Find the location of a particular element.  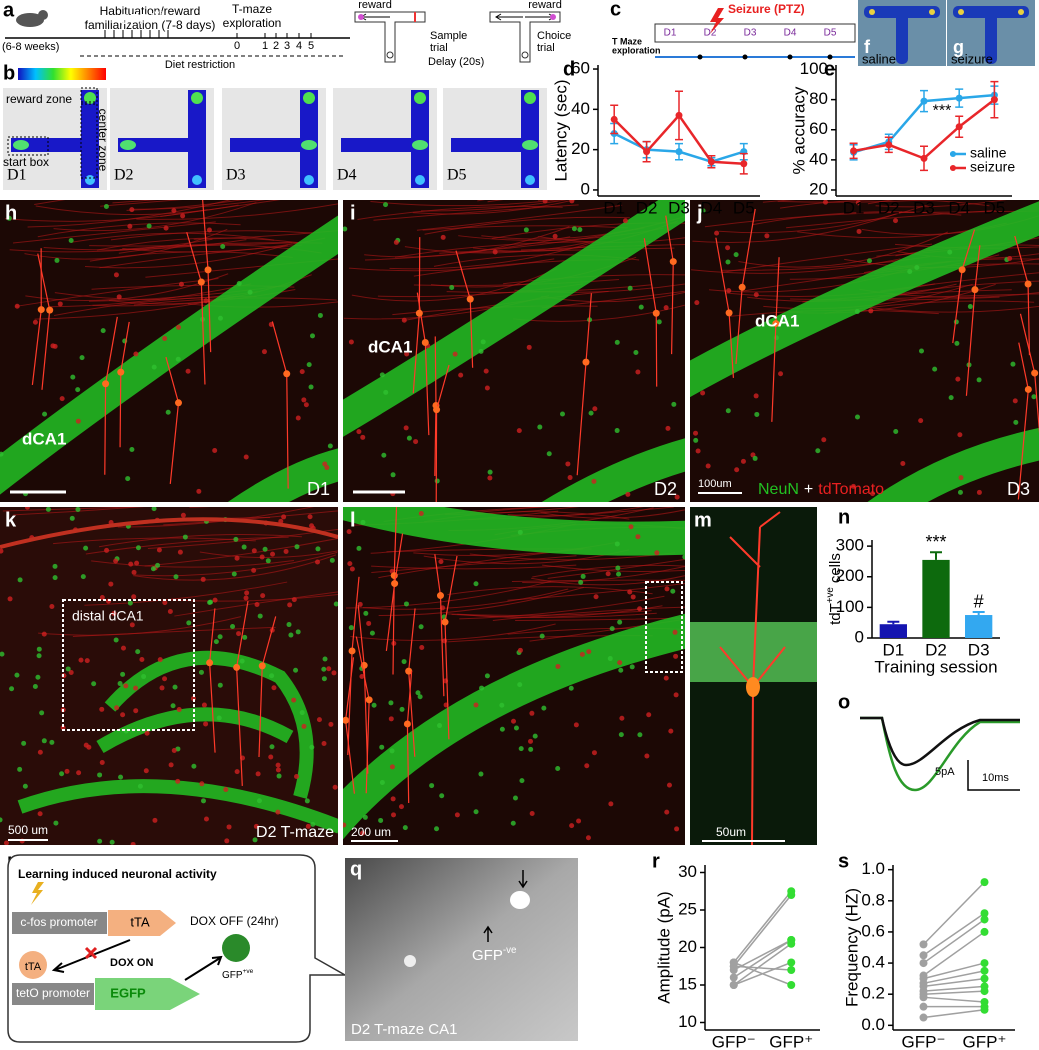

error-bar is located at coordinates (936, 555).